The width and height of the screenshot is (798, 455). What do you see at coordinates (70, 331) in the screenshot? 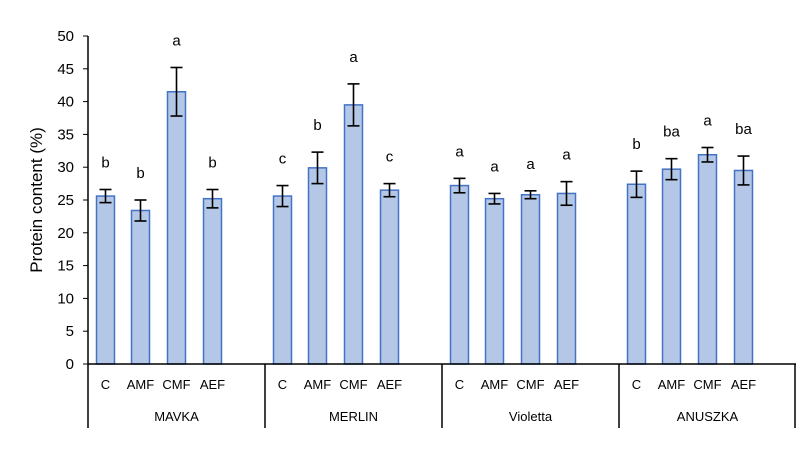
I see `y-tick-label: 5` at bounding box center [70, 331].